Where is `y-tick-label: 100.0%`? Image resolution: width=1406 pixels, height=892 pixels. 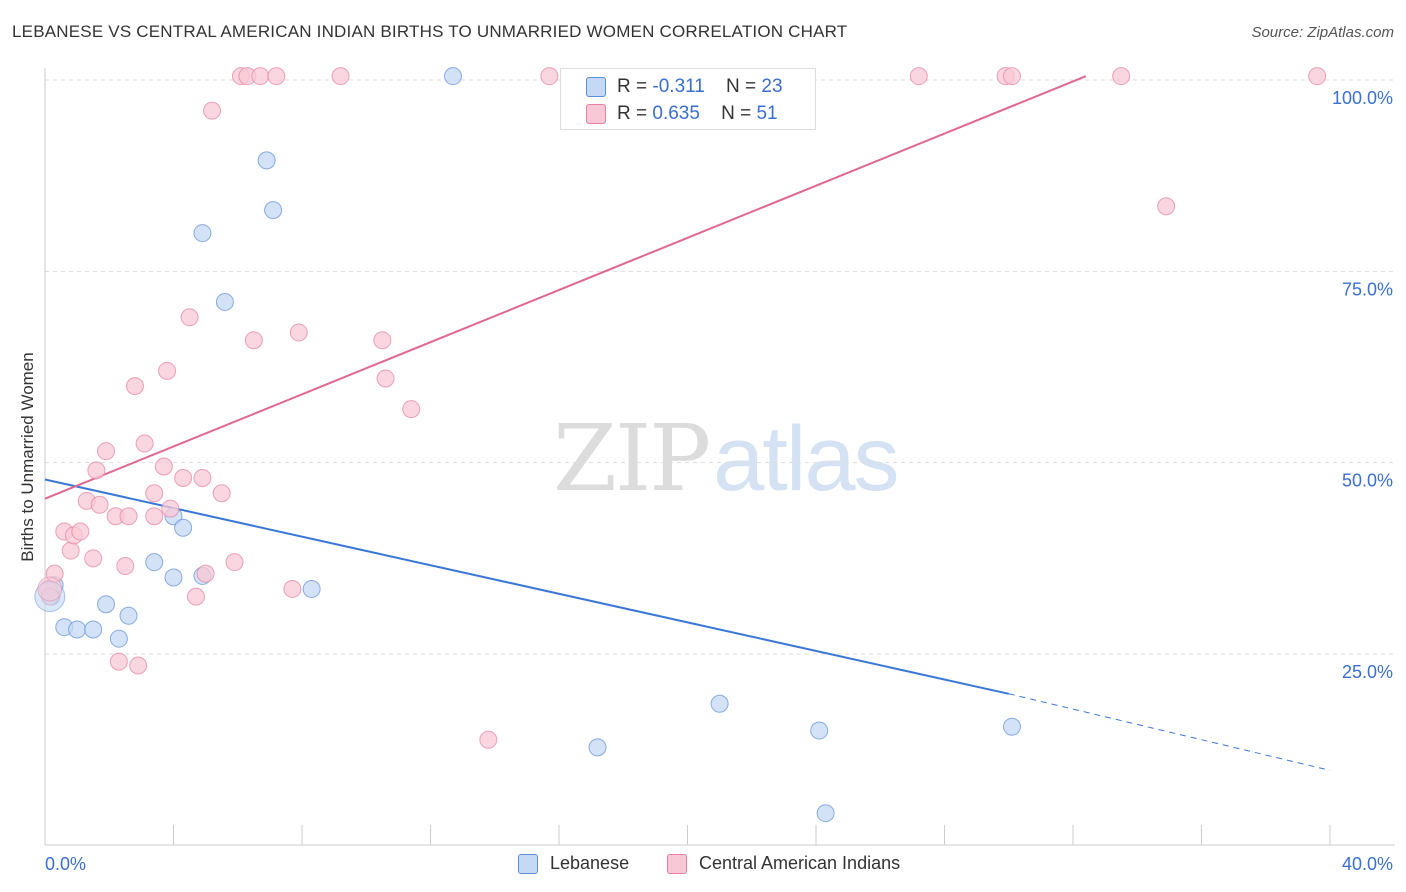
y-tick-label: 100.0% is located at coordinates (1362, 98).